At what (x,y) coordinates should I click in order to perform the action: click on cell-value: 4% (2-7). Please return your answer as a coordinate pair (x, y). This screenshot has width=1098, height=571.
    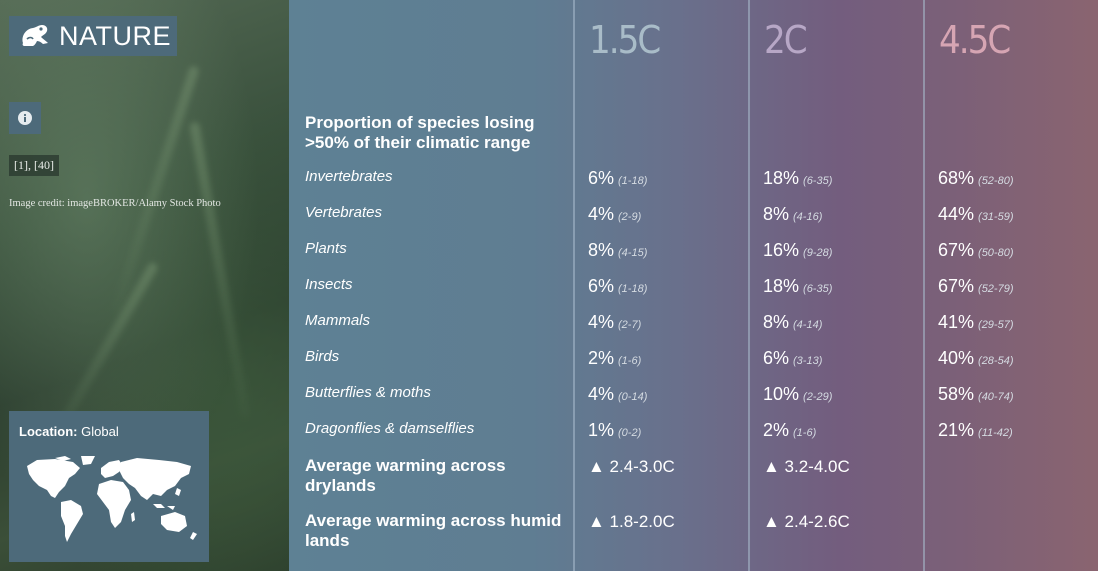
    Looking at the image, I should click on (614, 322).